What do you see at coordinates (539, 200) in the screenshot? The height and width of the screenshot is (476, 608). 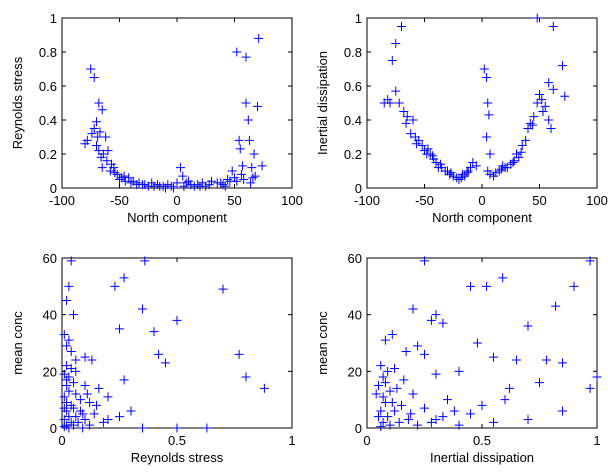 I see `x-tick-label: 50` at bounding box center [539, 200].